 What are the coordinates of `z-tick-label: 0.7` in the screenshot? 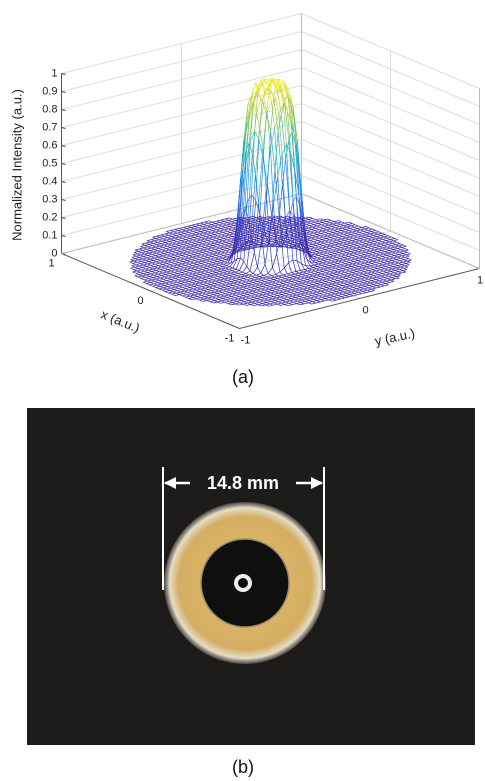 It's located at (49, 127).